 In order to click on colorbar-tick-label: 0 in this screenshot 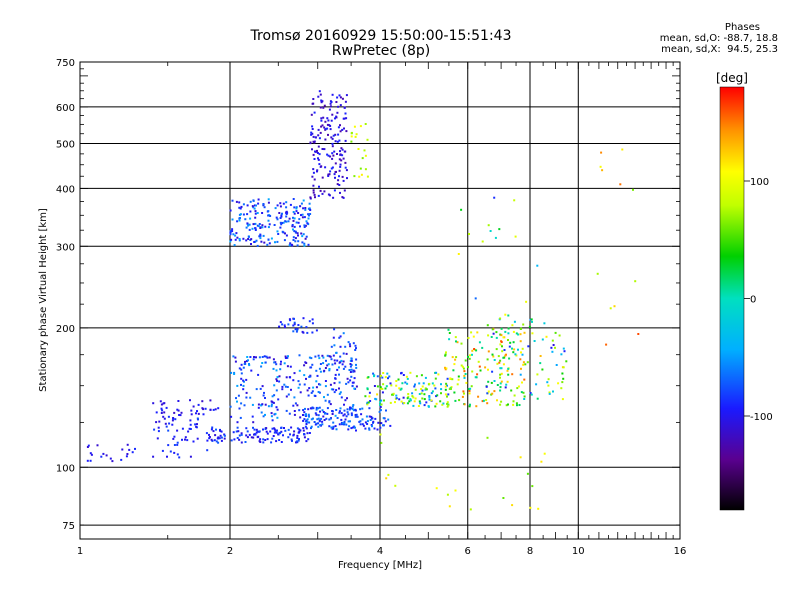, I will do `click(753, 300)`.